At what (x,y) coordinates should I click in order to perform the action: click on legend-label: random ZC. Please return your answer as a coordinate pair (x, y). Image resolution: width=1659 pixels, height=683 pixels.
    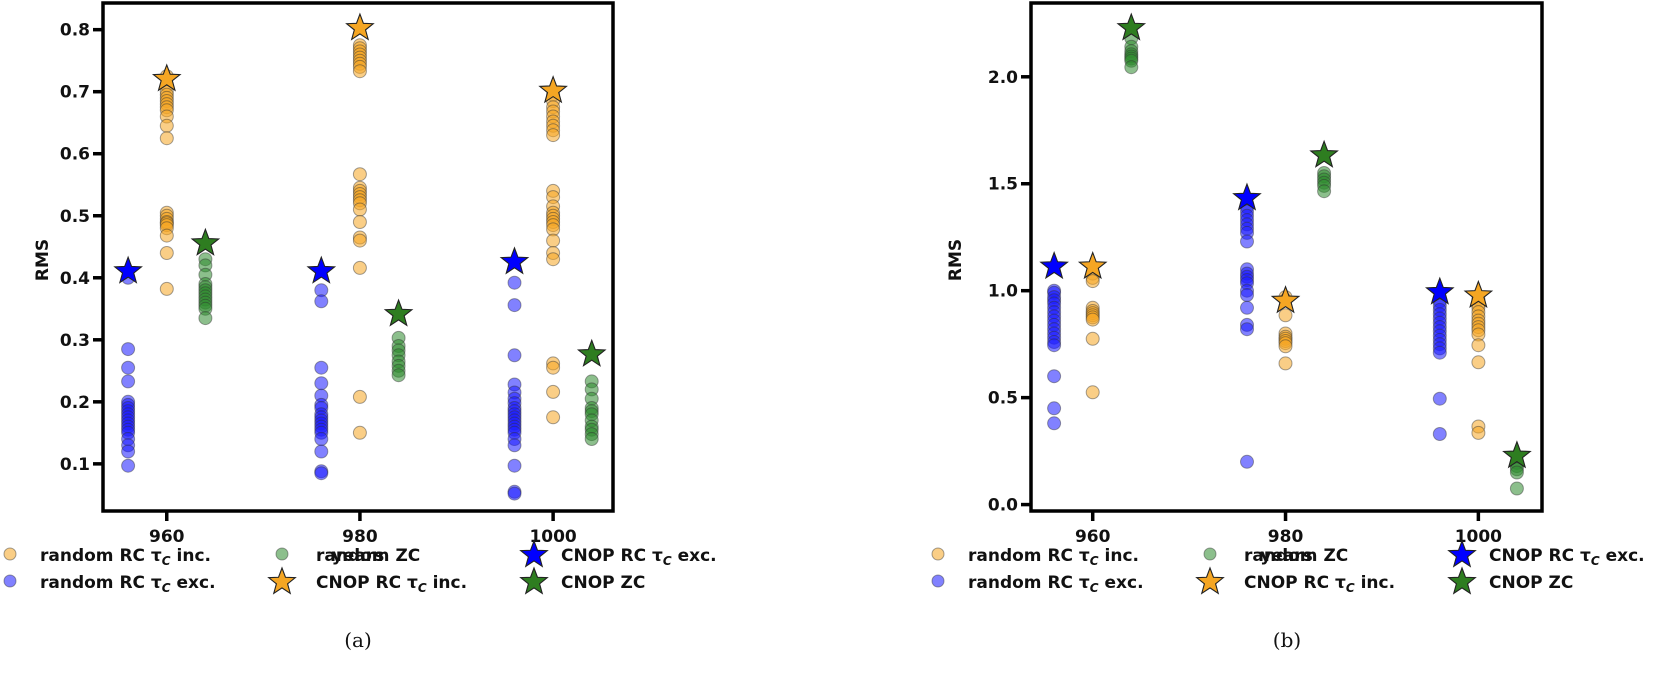
    Looking at the image, I should click on (368, 556).